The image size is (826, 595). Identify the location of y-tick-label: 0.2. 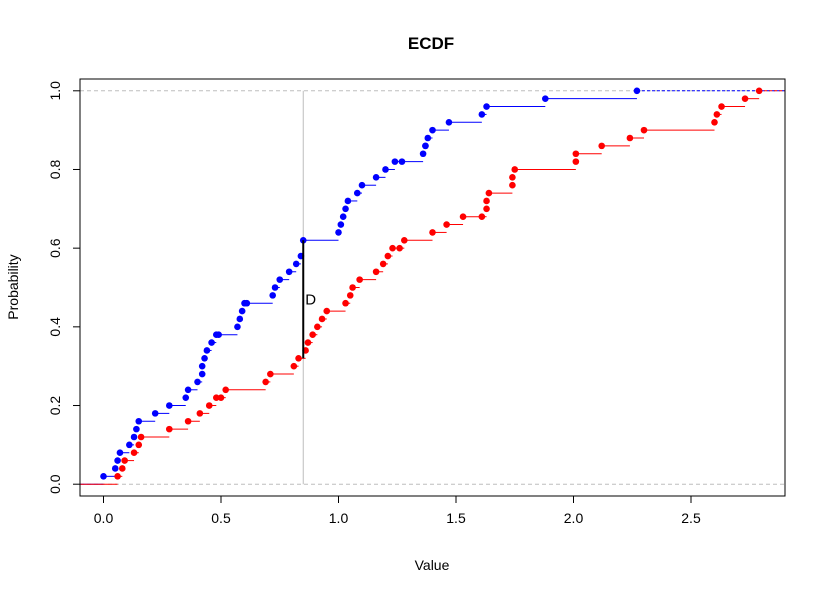
(55, 406).